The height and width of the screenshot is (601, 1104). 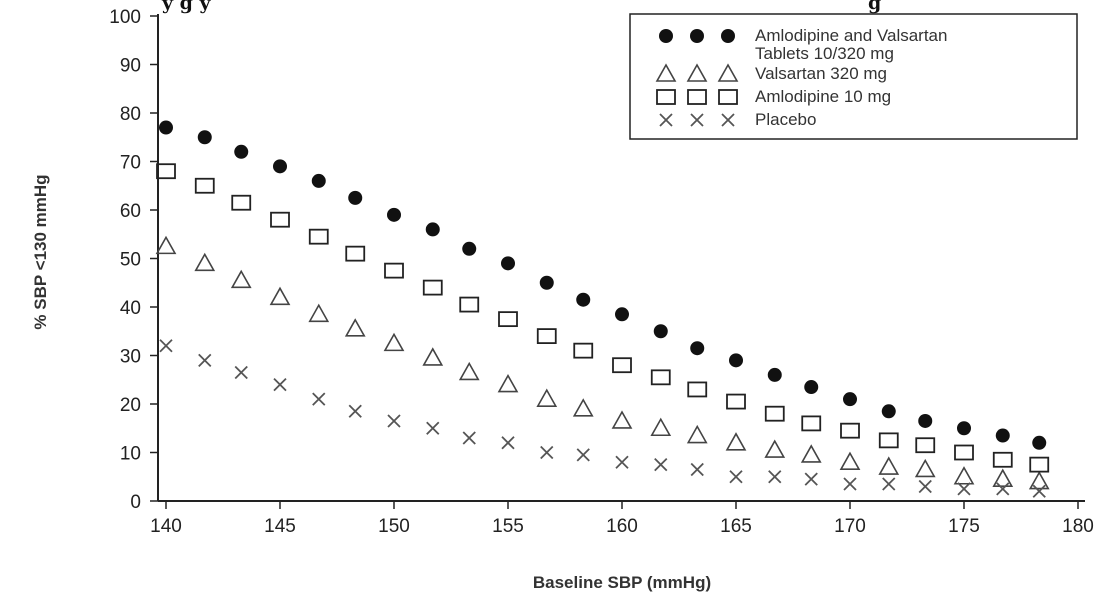 What do you see at coordinates (130, 114) in the screenshot?
I see `y-tick-label: 80` at bounding box center [130, 114].